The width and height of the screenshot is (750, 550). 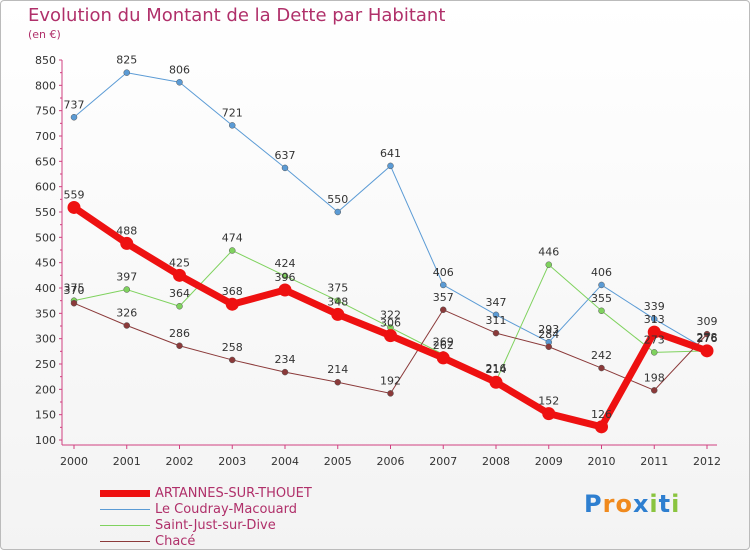 I want to click on data-label: 721, so click(x=232, y=112).